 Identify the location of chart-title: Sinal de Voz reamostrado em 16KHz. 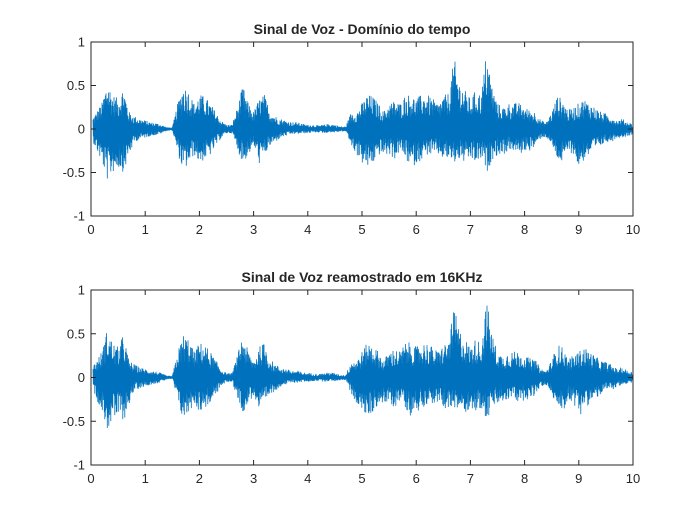
(362, 277).